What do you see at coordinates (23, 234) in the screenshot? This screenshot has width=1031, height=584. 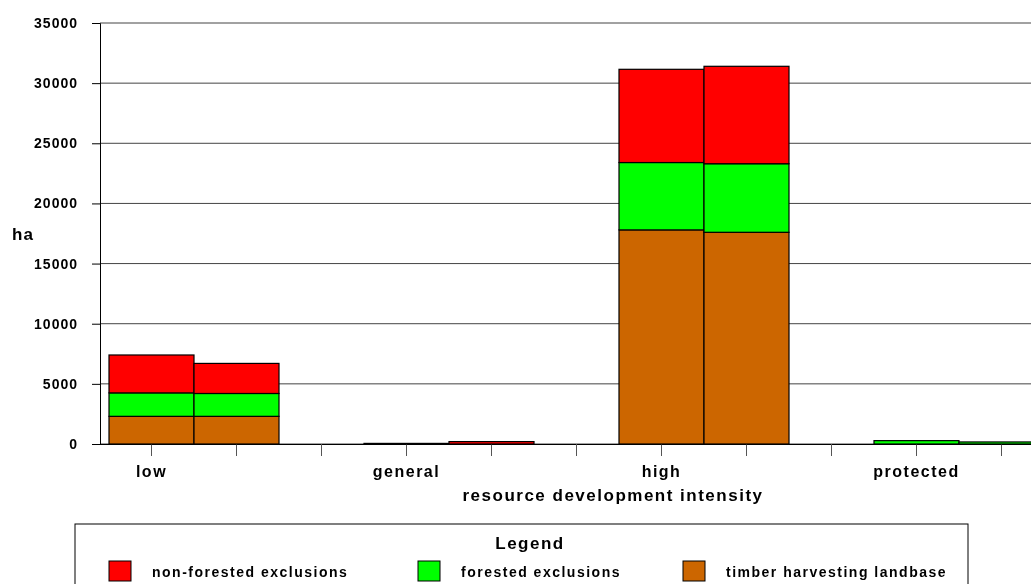 I see `y-axis-title: ha` at bounding box center [23, 234].